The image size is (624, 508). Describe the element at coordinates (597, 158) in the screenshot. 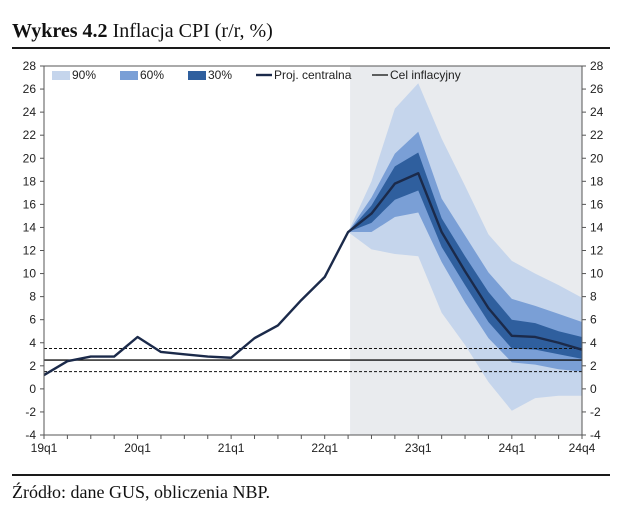

I see `ytick-right-label: 20` at that location.